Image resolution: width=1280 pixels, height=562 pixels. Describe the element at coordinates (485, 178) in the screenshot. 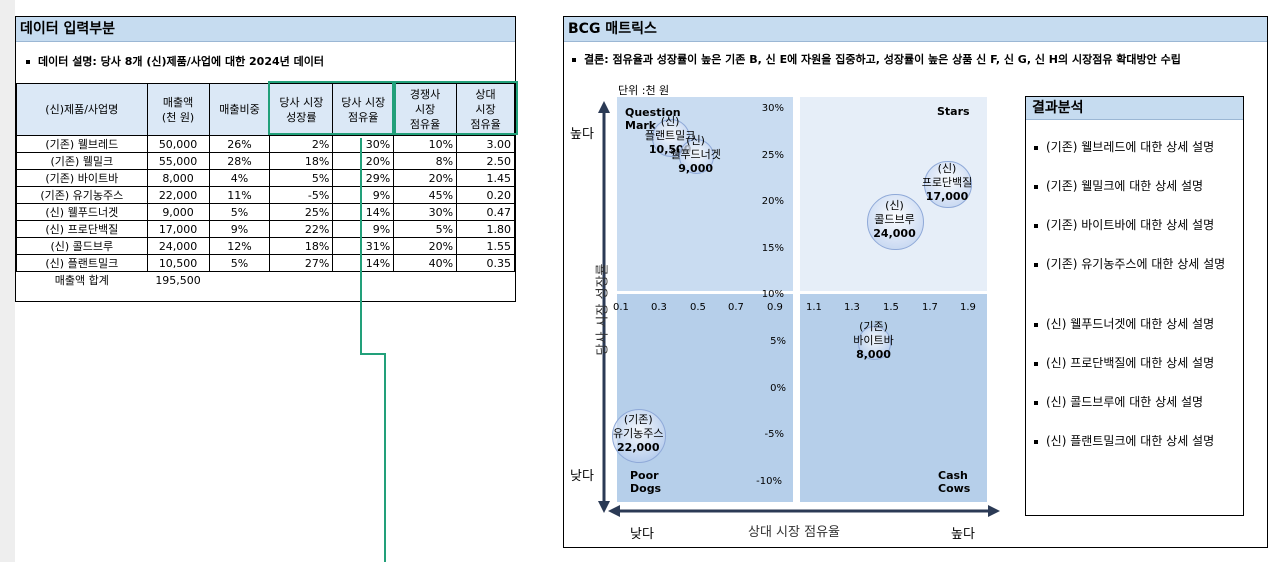

I see `table-cell: 1.45` at that location.